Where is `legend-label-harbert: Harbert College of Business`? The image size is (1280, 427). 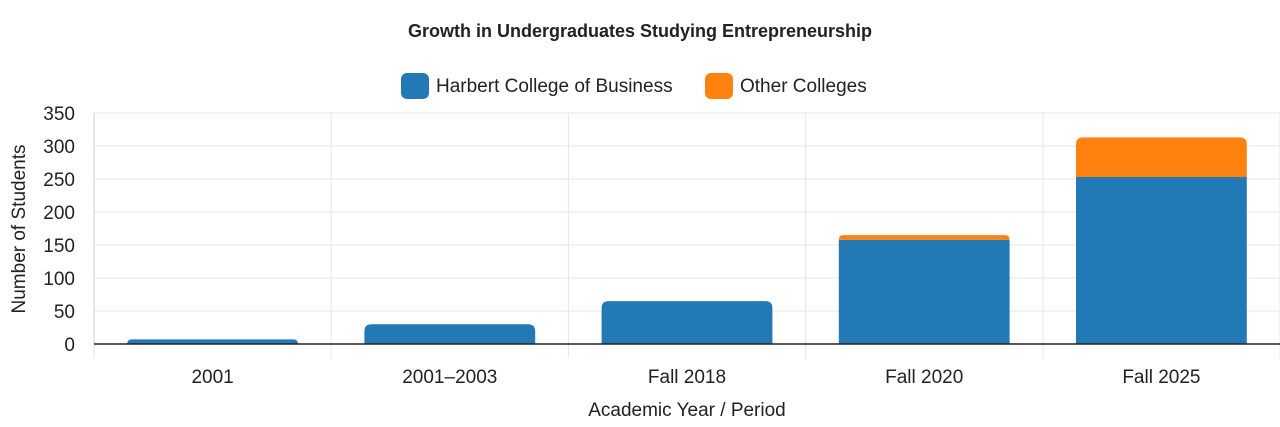
legend-label-harbert: Harbert College of Business is located at coordinates (554, 86).